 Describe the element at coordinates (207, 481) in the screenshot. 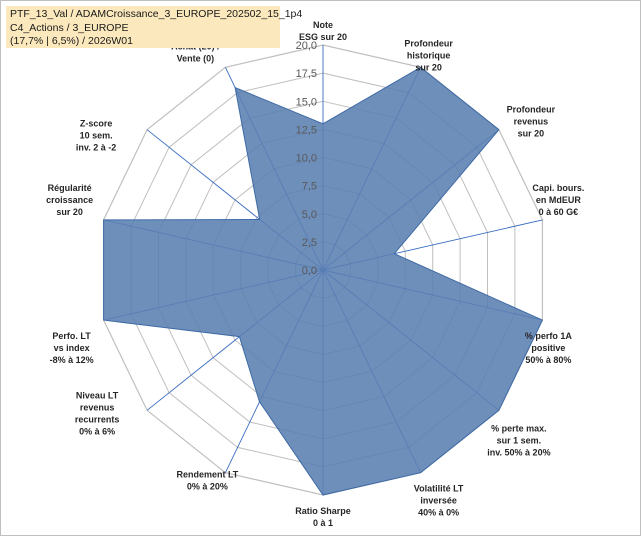

I see `axis-label: Rendement LT 0% à 20%` at that location.